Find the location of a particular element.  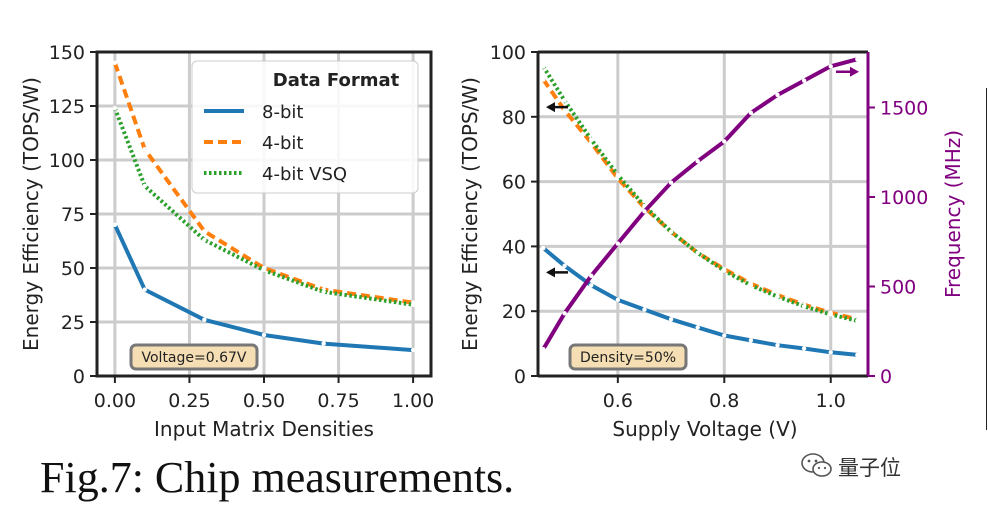

y2-tick-label: 1000 is located at coordinates (904, 198).